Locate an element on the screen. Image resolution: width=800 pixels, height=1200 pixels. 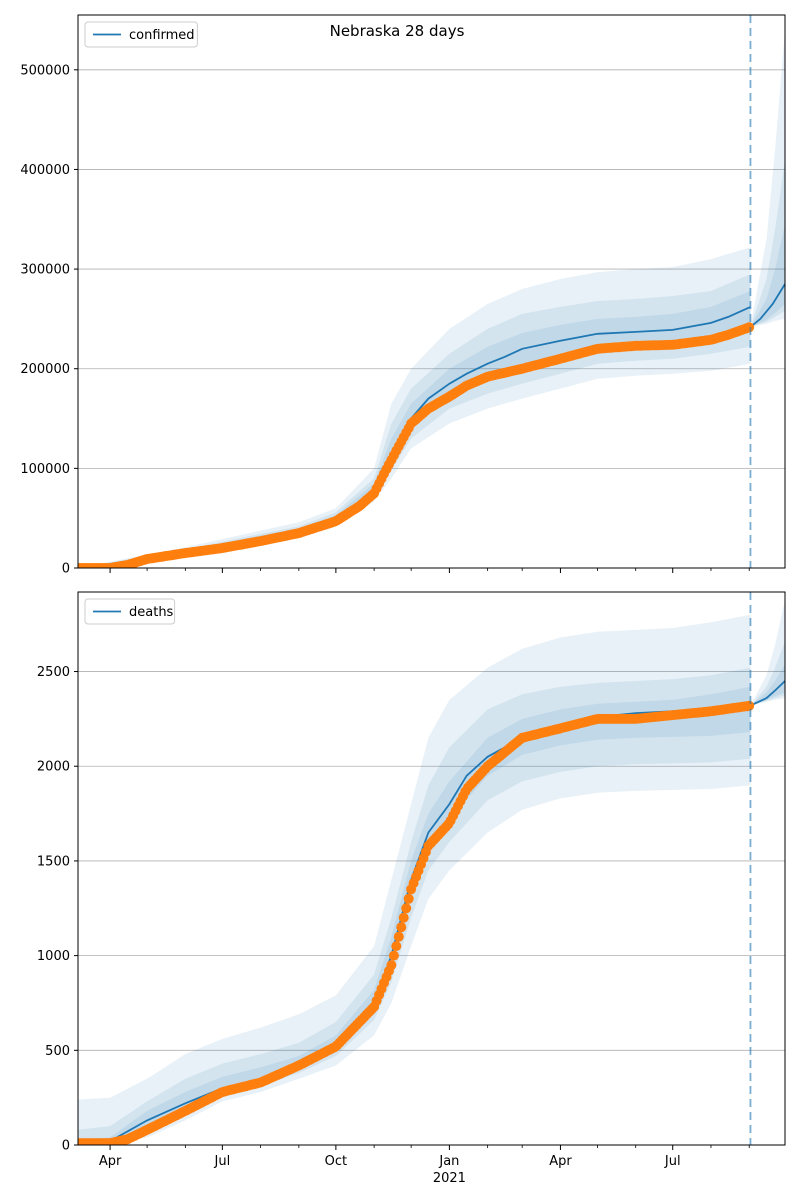
y-tick-label: 500000 is located at coordinates (45, 70).